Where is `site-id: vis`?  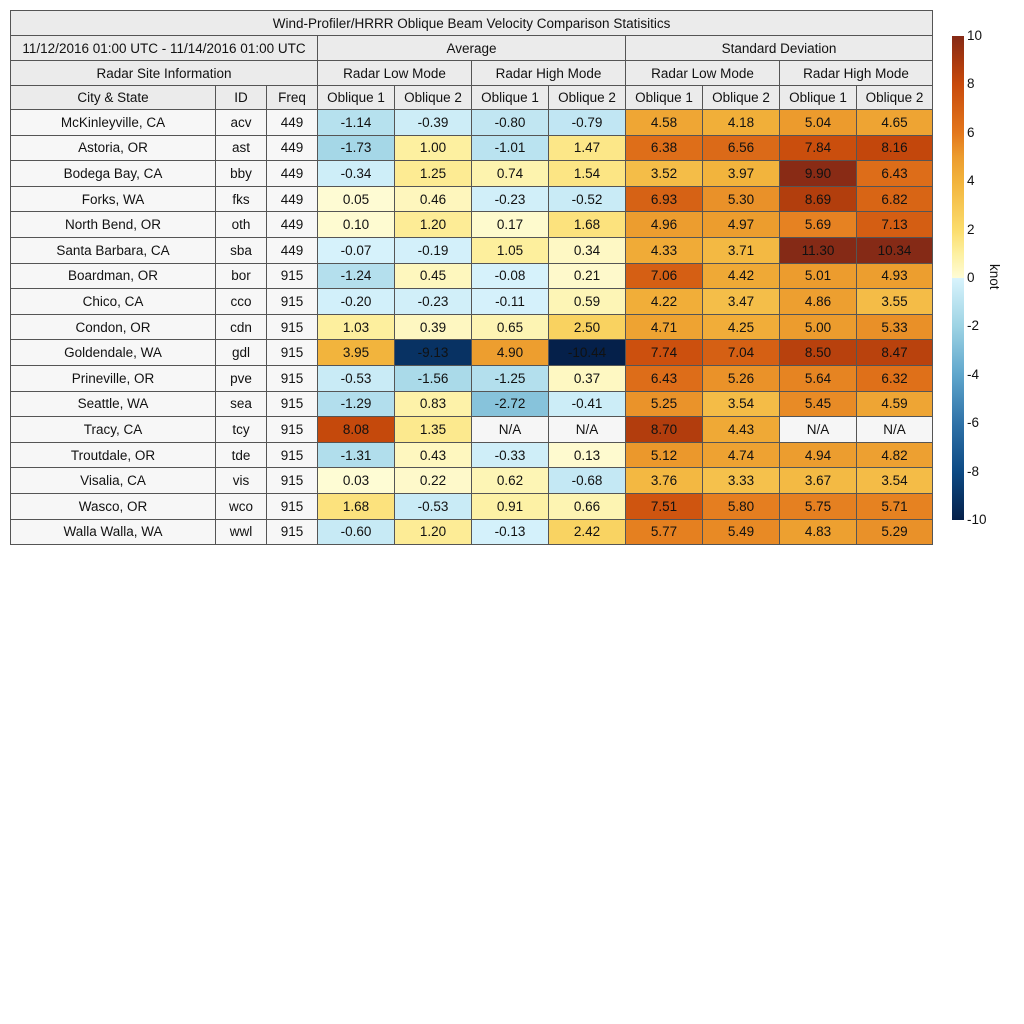
site-id: vis is located at coordinates (241, 480).